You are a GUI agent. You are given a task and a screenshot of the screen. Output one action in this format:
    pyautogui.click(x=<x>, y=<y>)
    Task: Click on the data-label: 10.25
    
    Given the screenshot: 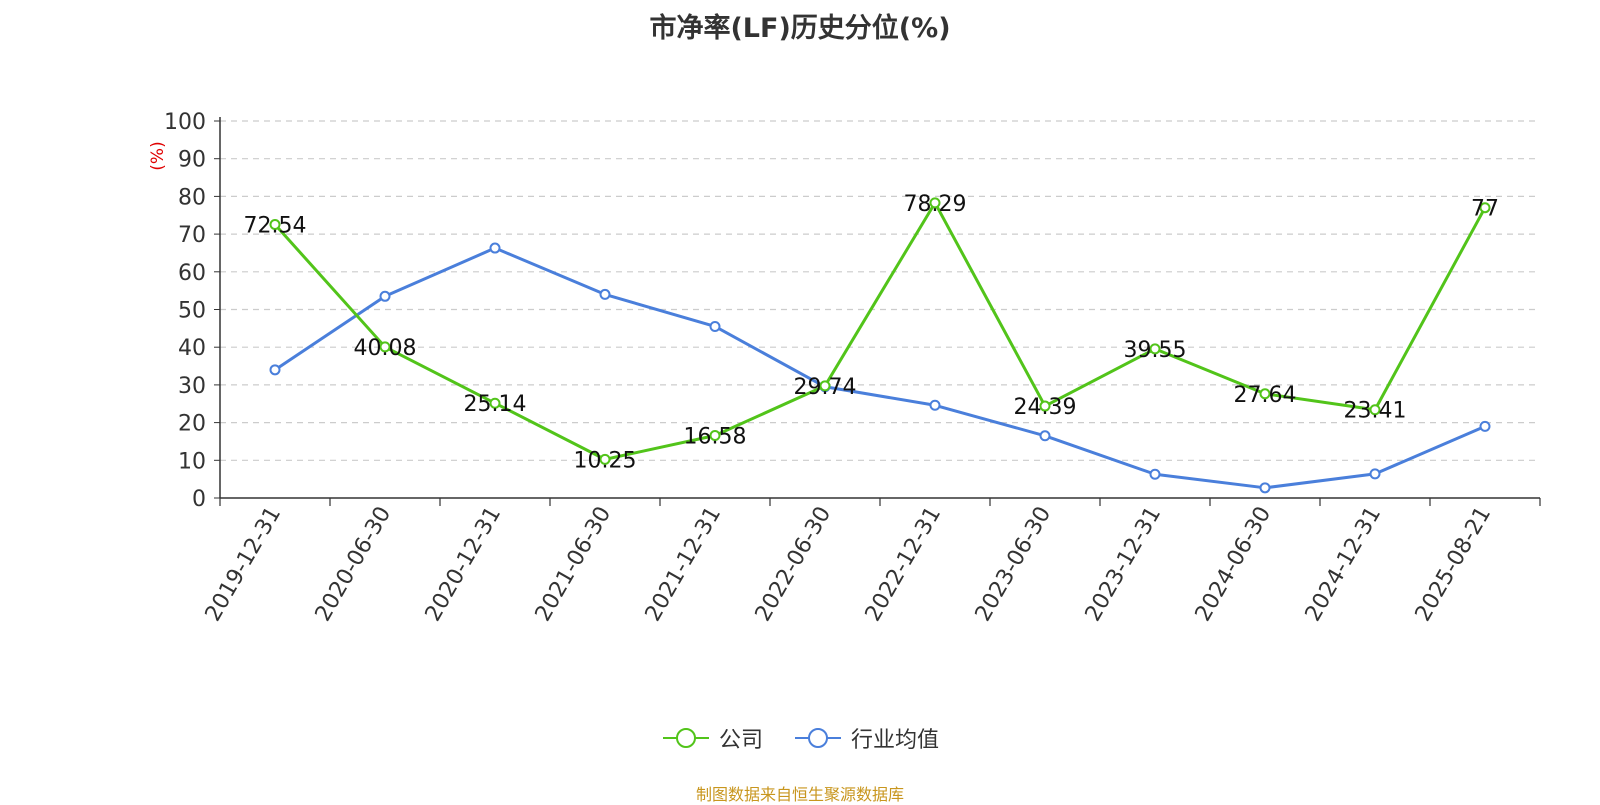 What is the action you would take?
    pyautogui.click(x=605, y=460)
    